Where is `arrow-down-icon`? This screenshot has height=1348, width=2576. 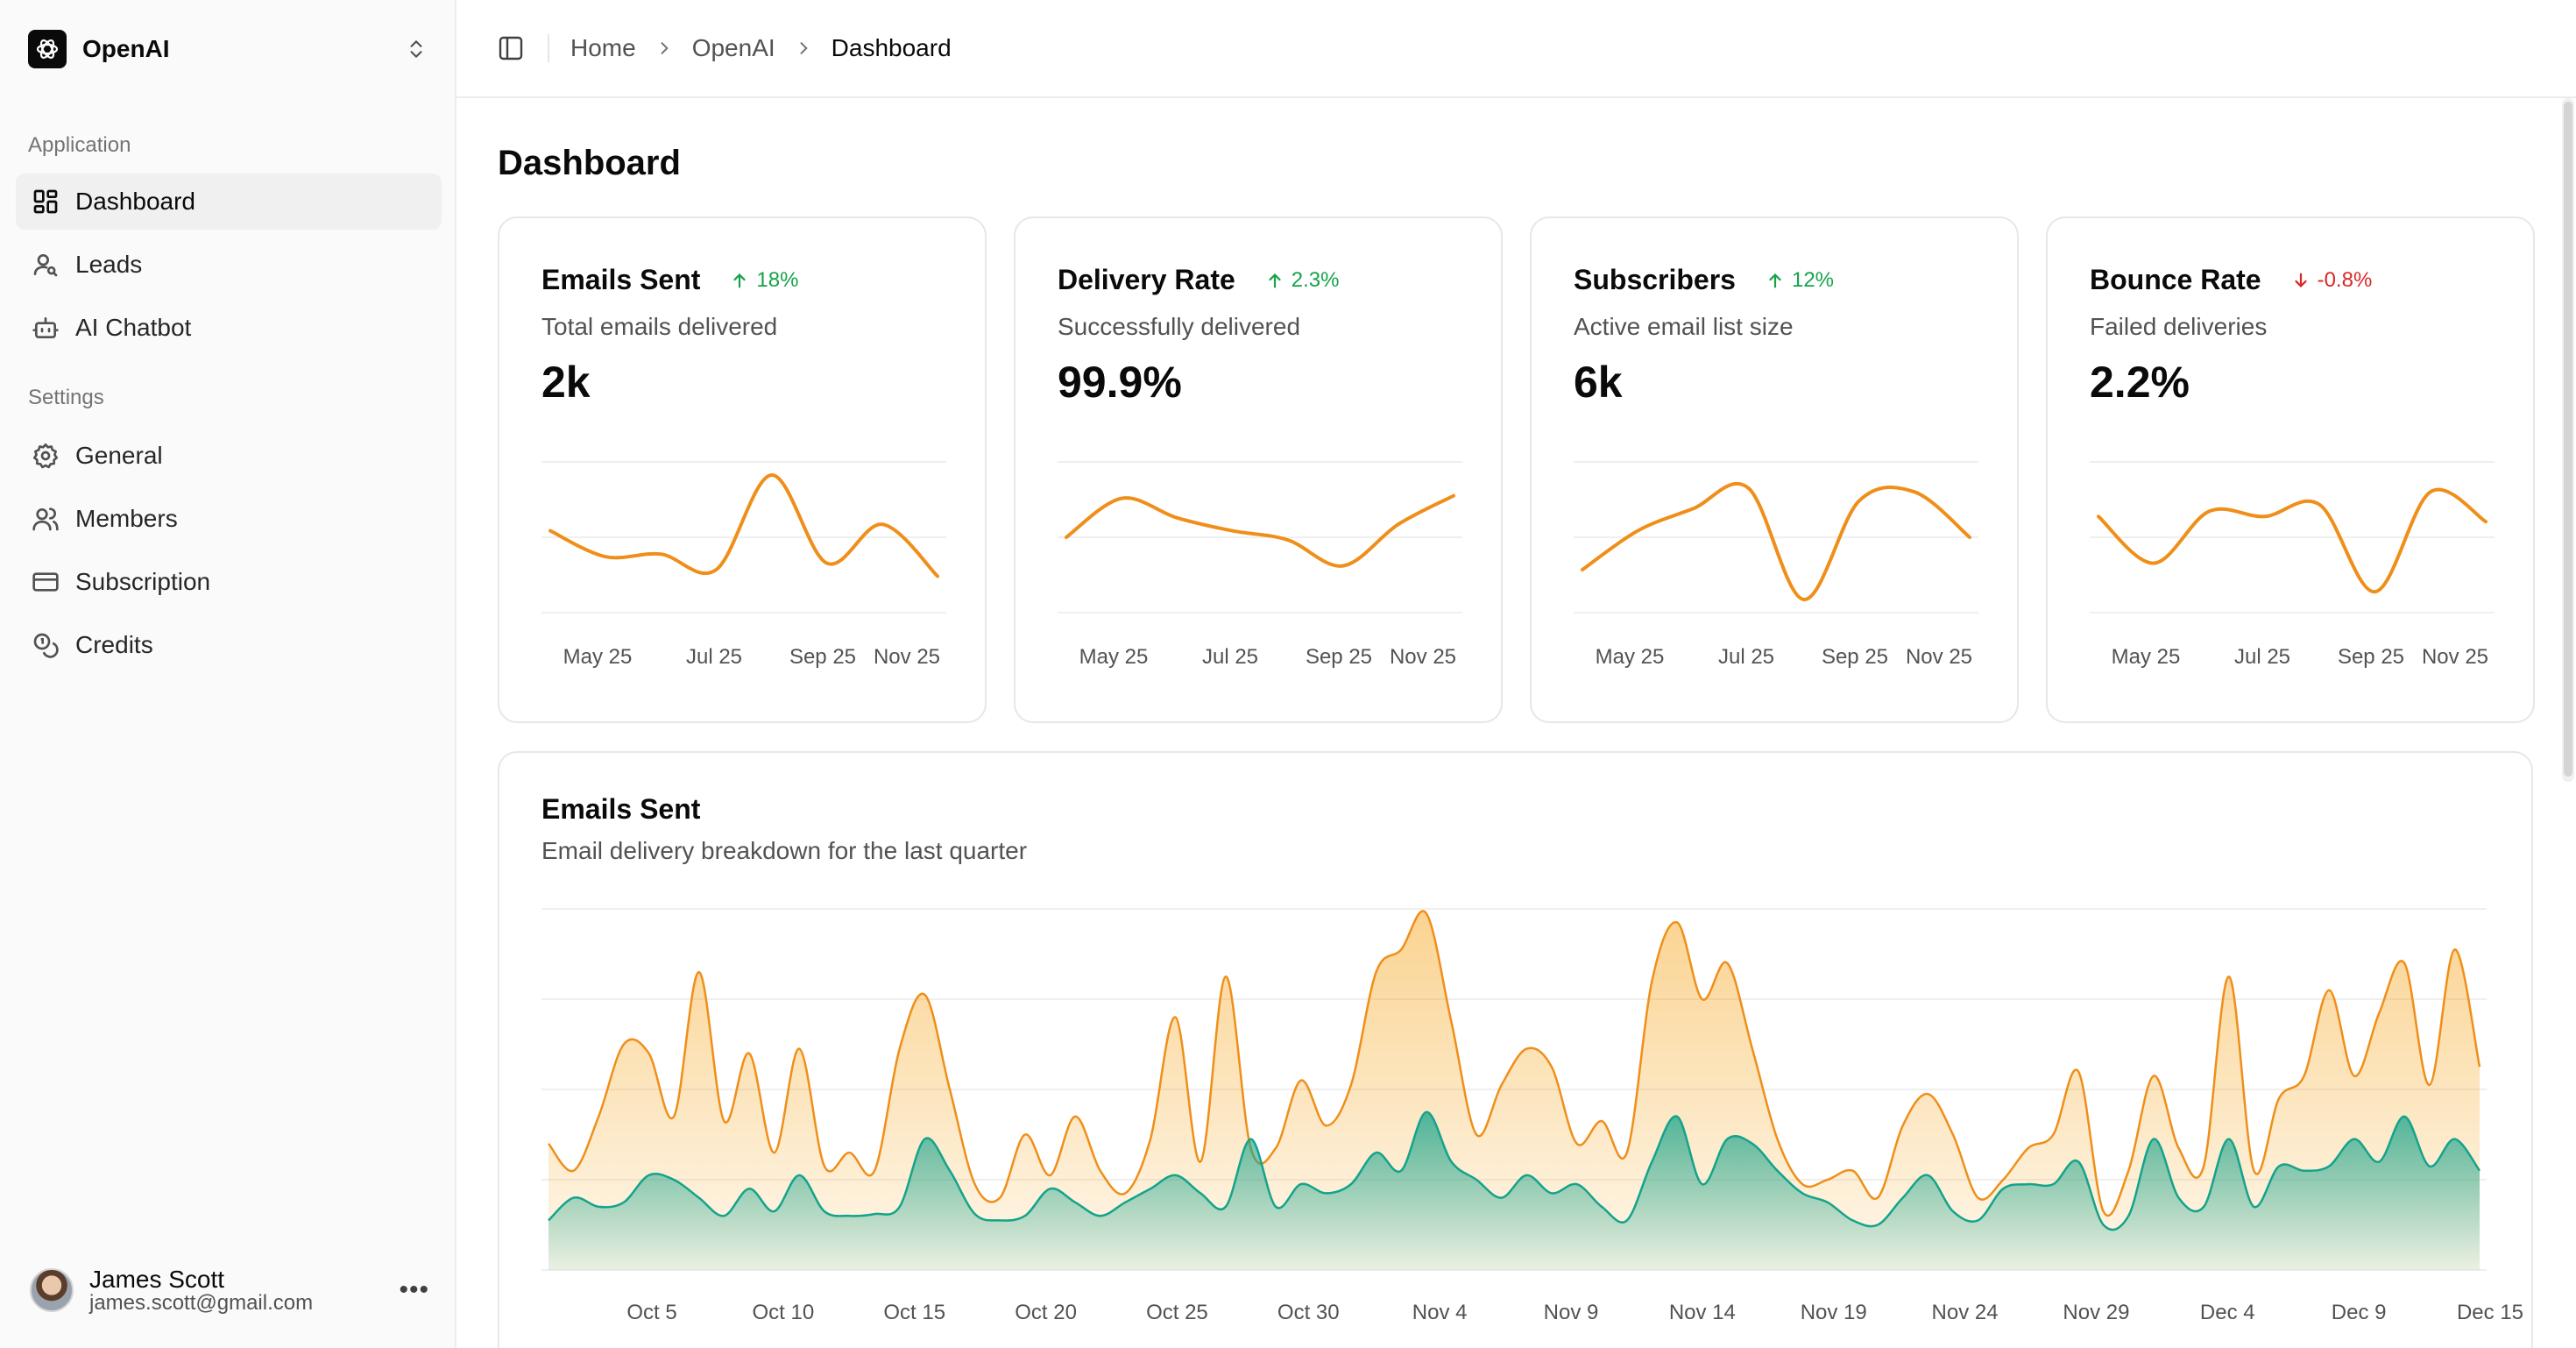
arrow-down-icon is located at coordinates (2300, 280).